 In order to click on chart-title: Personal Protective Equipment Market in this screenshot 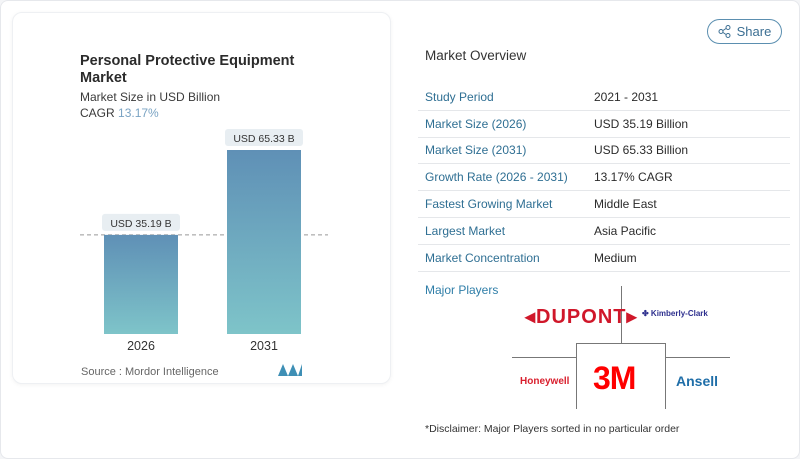, I will do `click(187, 69)`.